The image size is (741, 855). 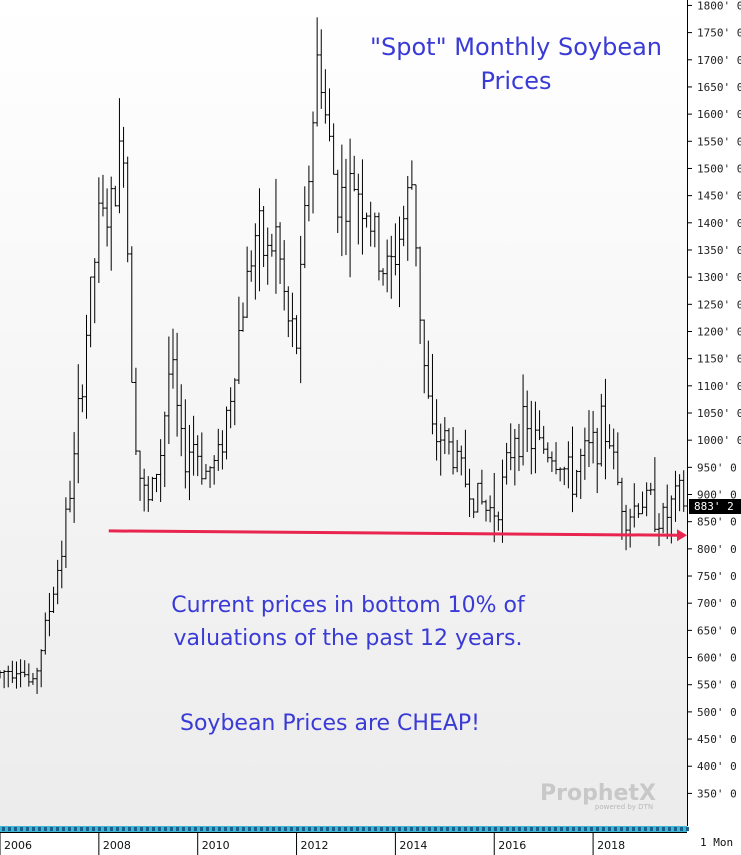 What do you see at coordinates (598, 793) in the screenshot?
I see `watermark-brand: ProphetX` at bounding box center [598, 793].